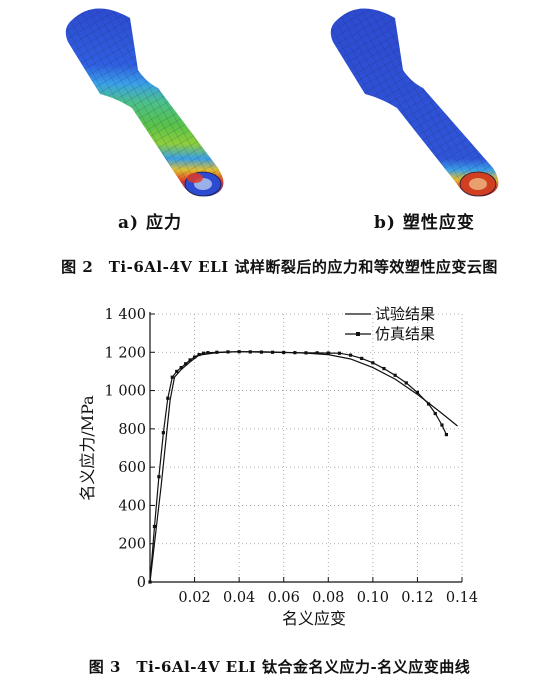 Image resolution: width=559 pixels, height=688 pixels. Describe the element at coordinates (141, 583) in the screenshot. I see `y-tick-label-0: 0` at that location.